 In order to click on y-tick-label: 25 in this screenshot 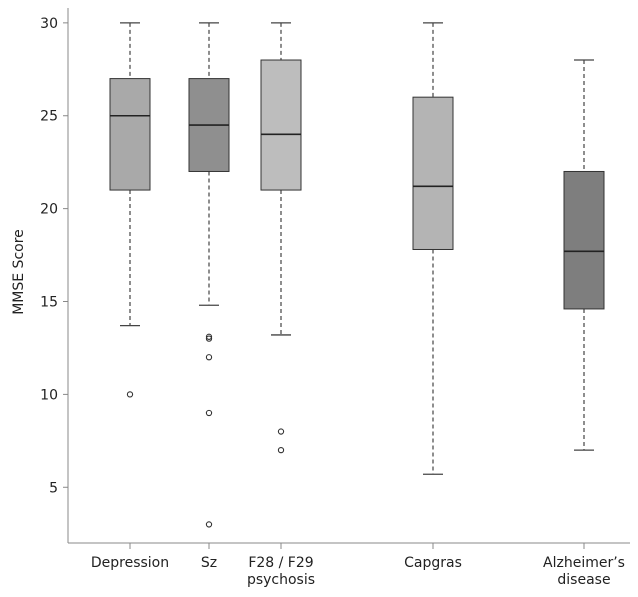, I will do `click(49, 117)`.